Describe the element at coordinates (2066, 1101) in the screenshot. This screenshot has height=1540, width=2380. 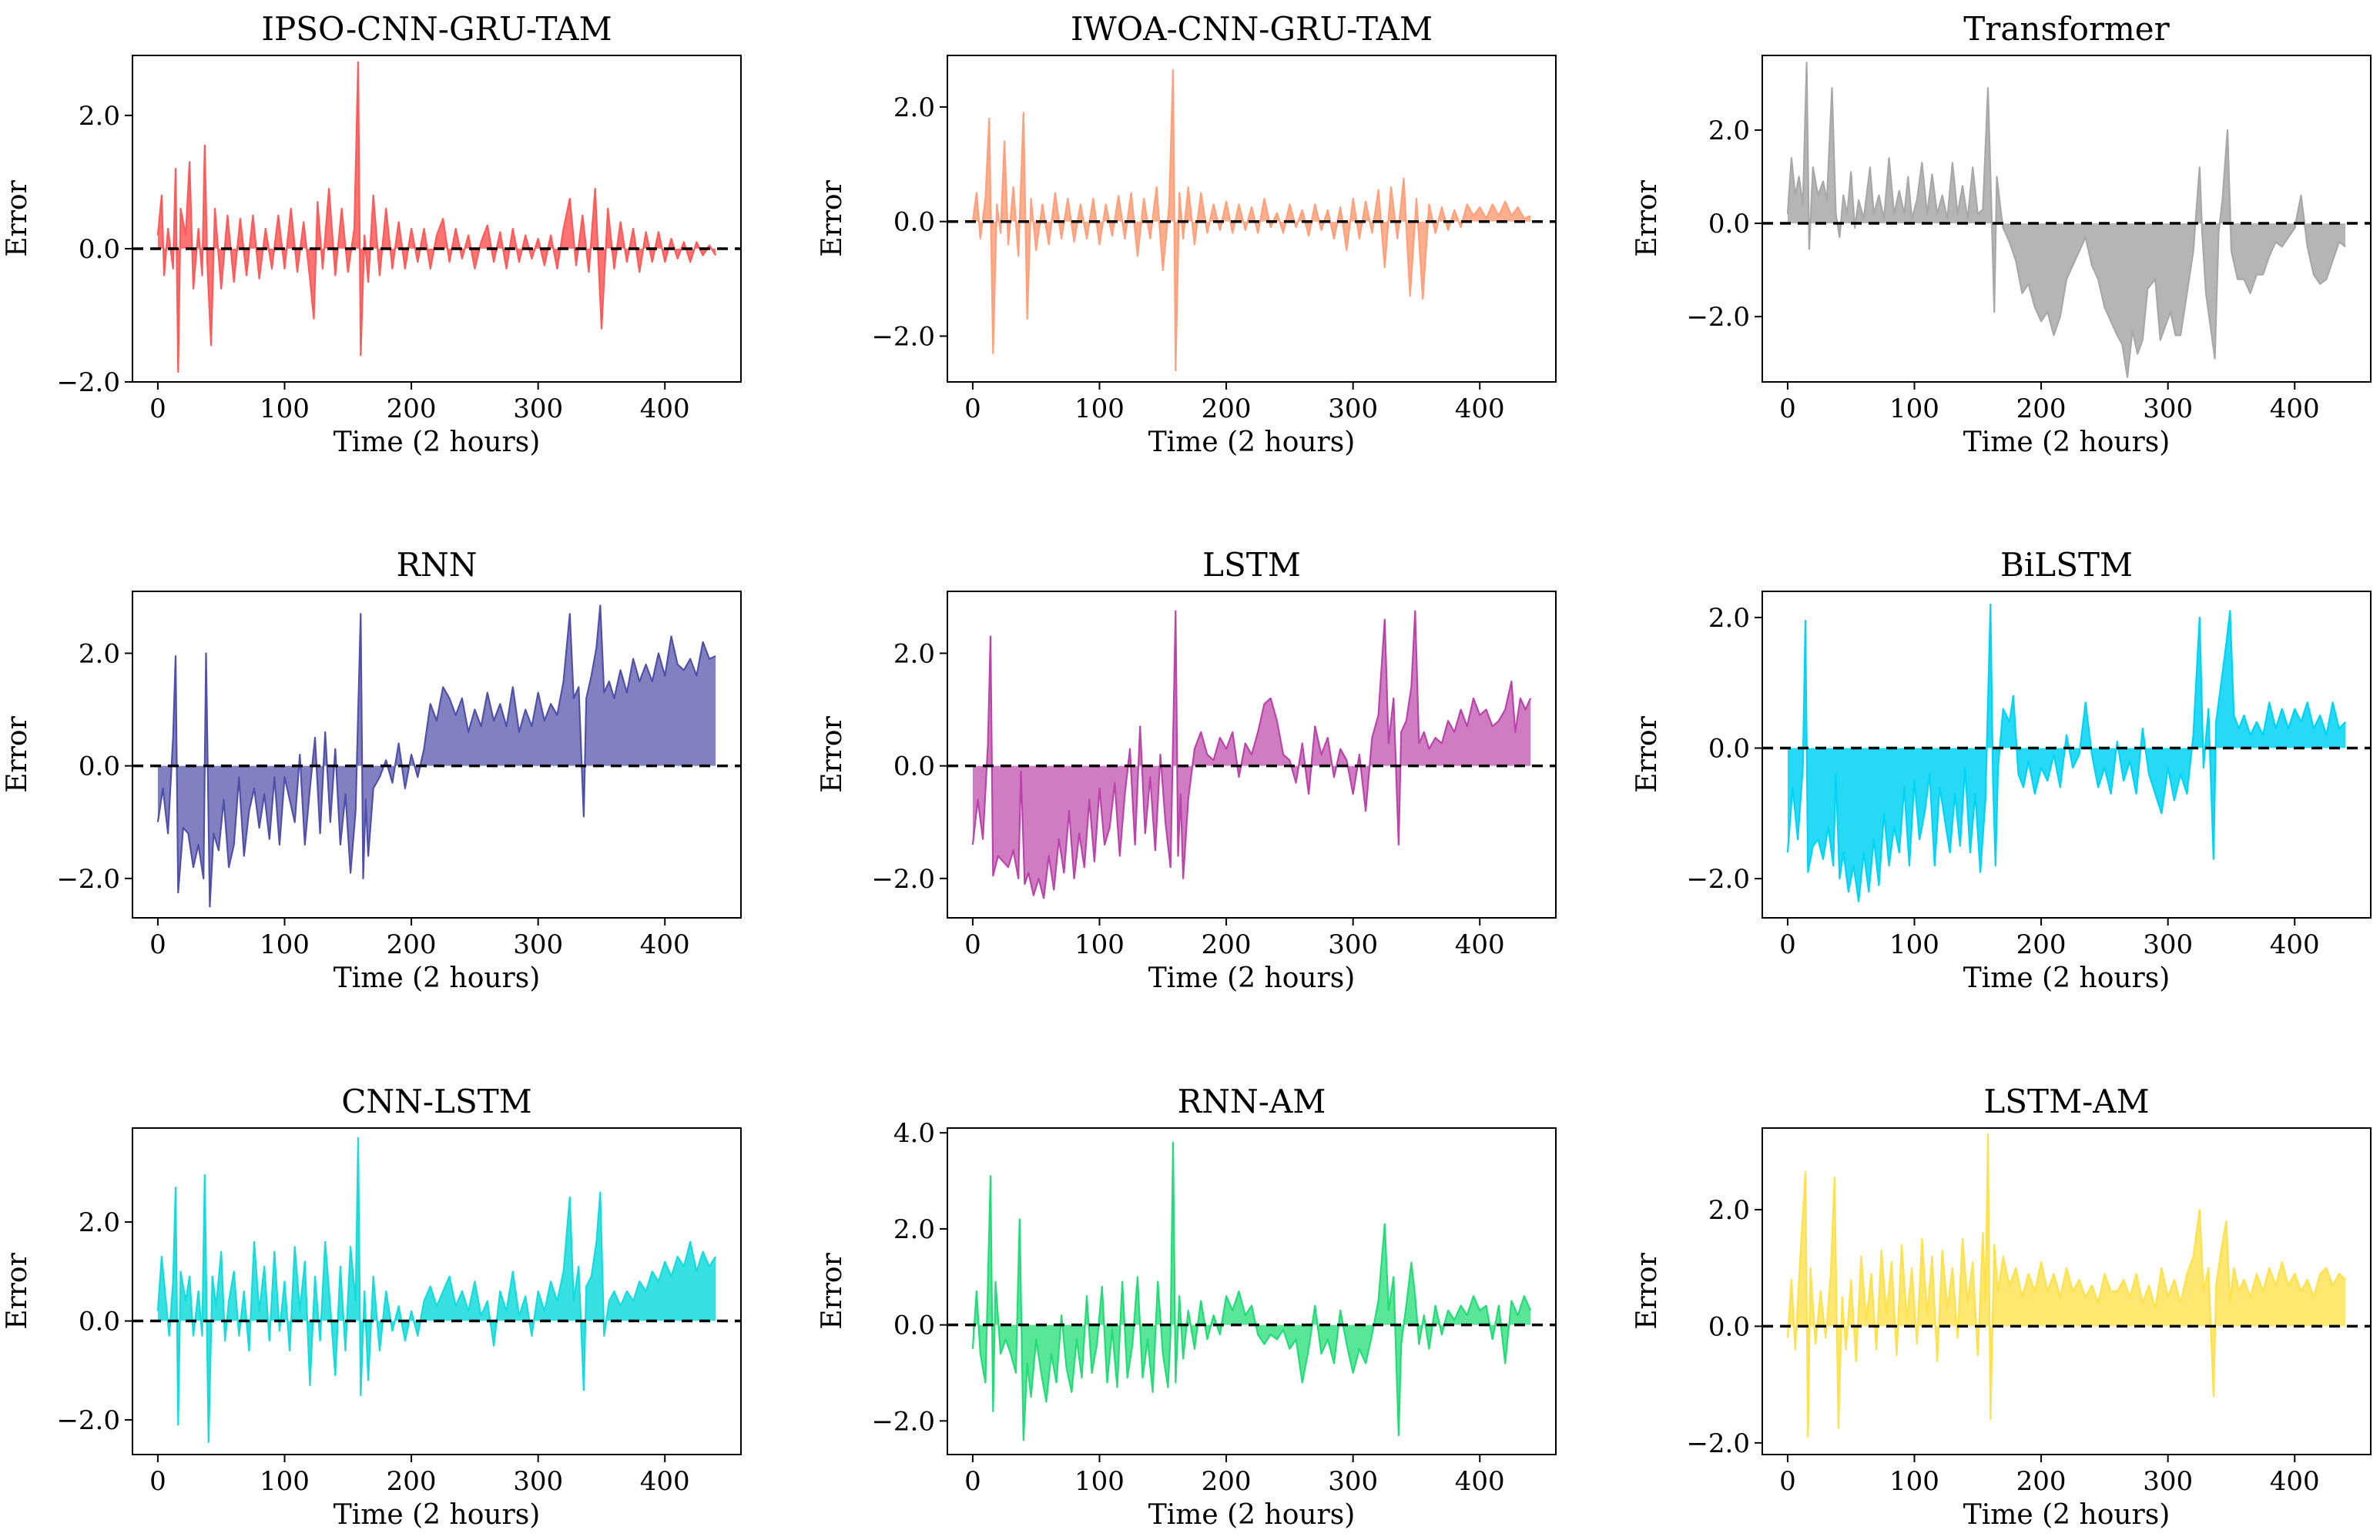
I see `subplot-title: LSTM-AM` at that location.